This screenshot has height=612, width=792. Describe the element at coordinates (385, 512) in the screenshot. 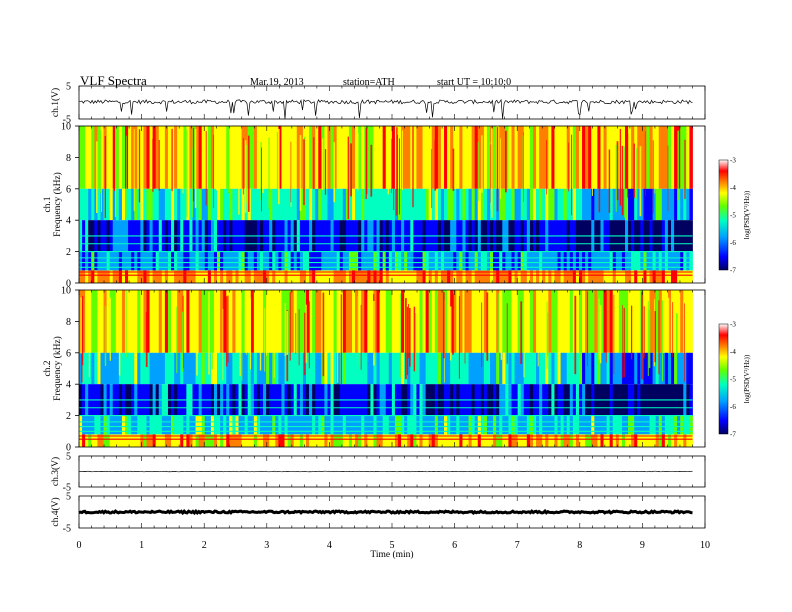

I see `waveform-trace` at that location.